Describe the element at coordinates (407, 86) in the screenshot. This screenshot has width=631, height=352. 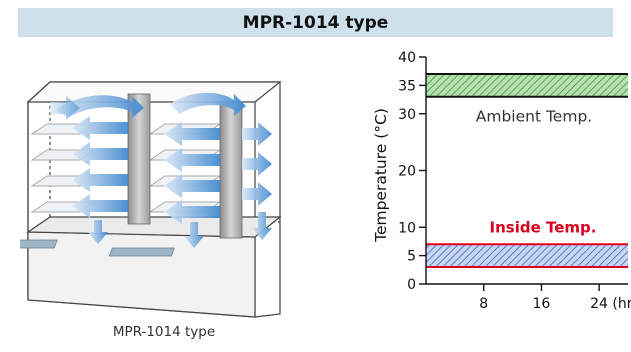
I see `y-tick-label: 35` at that location.